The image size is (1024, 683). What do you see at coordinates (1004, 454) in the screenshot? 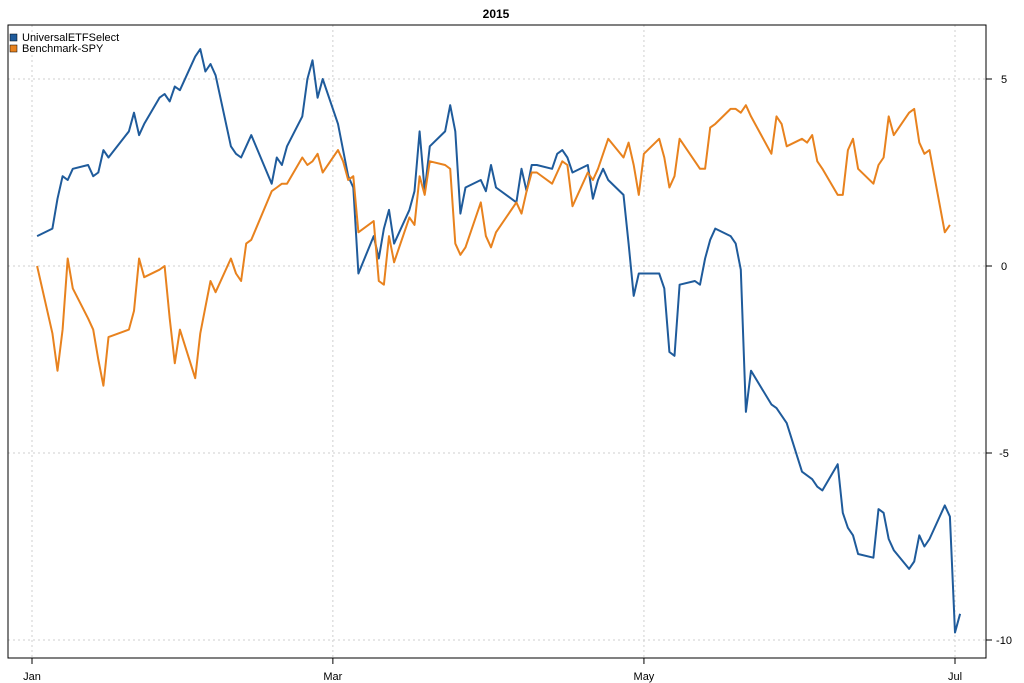
I see `y-tick-label: -5` at bounding box center [1004, 454].